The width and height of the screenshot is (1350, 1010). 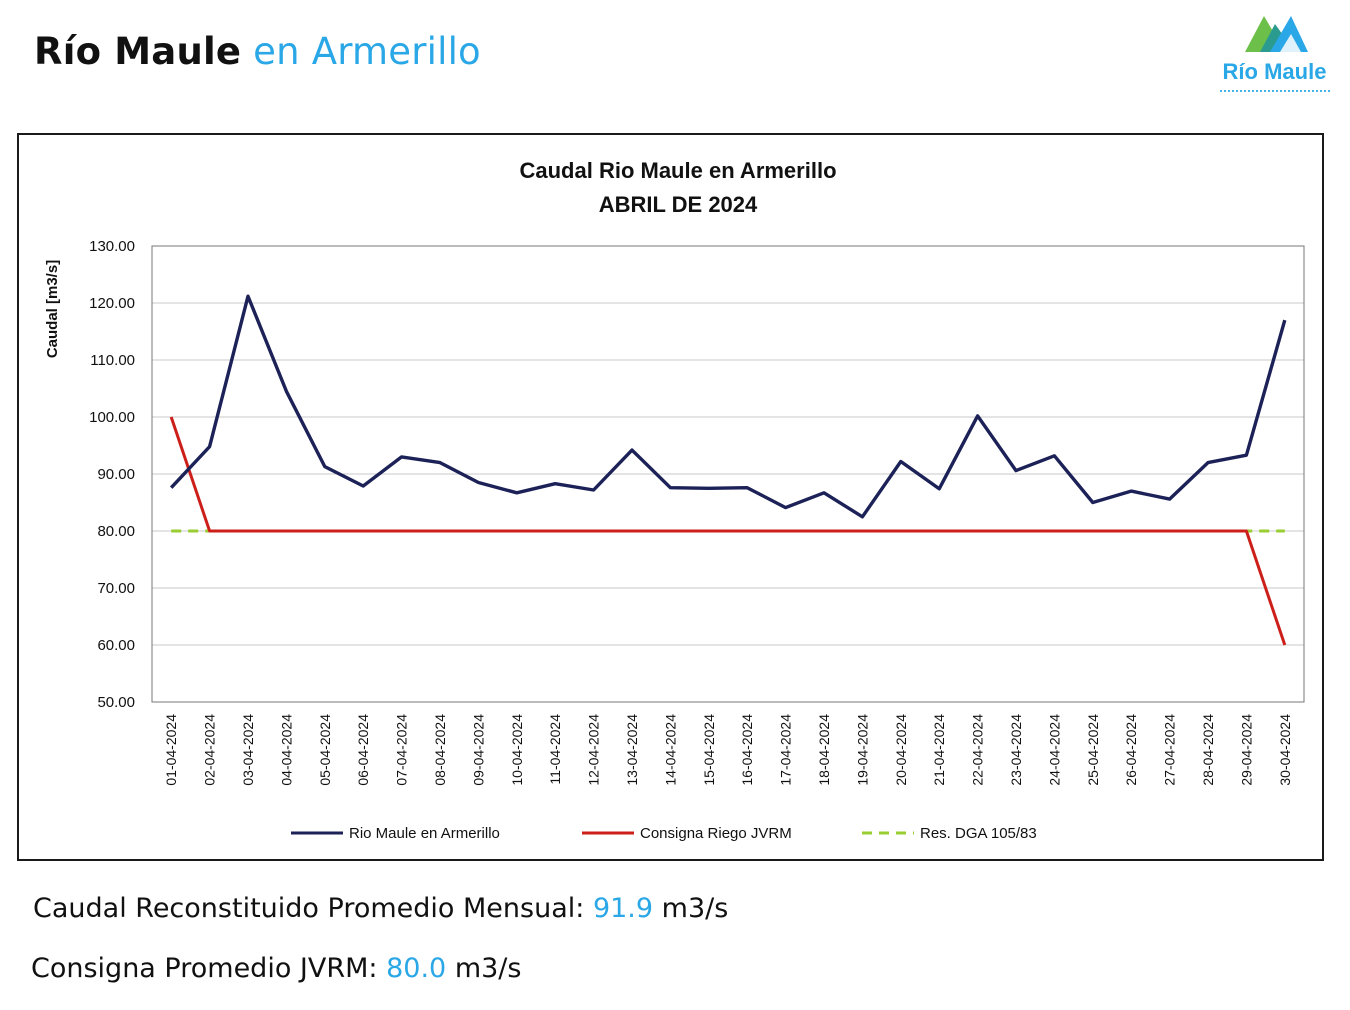 I want to click on jvrm-average-label: Consigna Promedio JVRM:, so click(x=204, y=968).